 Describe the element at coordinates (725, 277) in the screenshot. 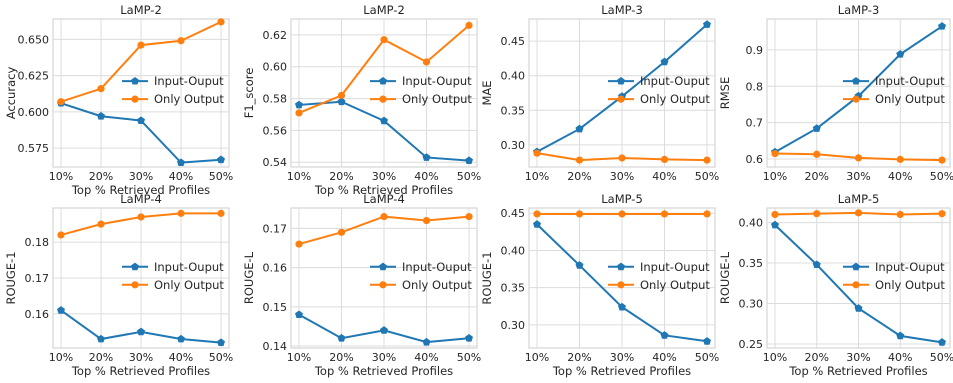

I see `y-axis-label: ROUGE-L` at that location.